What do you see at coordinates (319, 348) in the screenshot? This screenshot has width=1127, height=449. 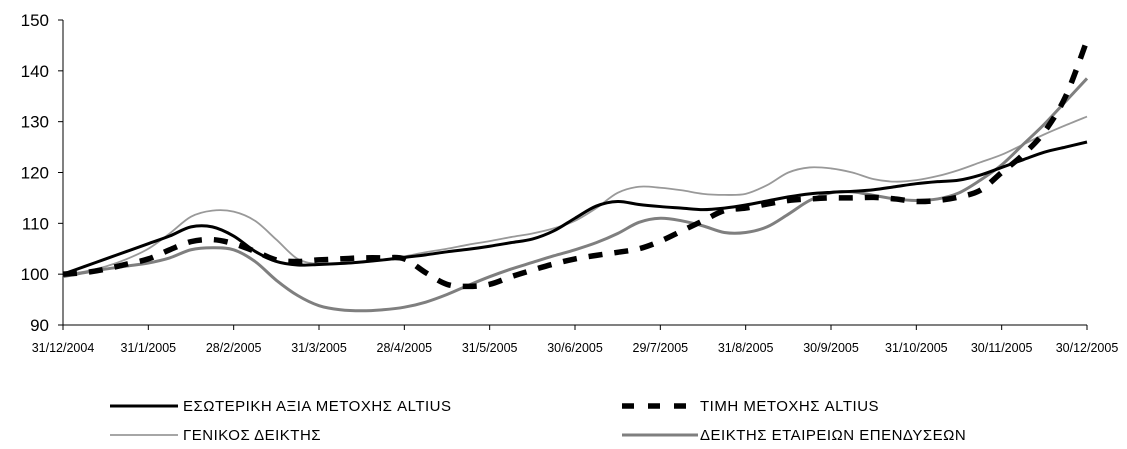 I see `x-tick-label: 31/3/2005` at bounding box center [319, 348].